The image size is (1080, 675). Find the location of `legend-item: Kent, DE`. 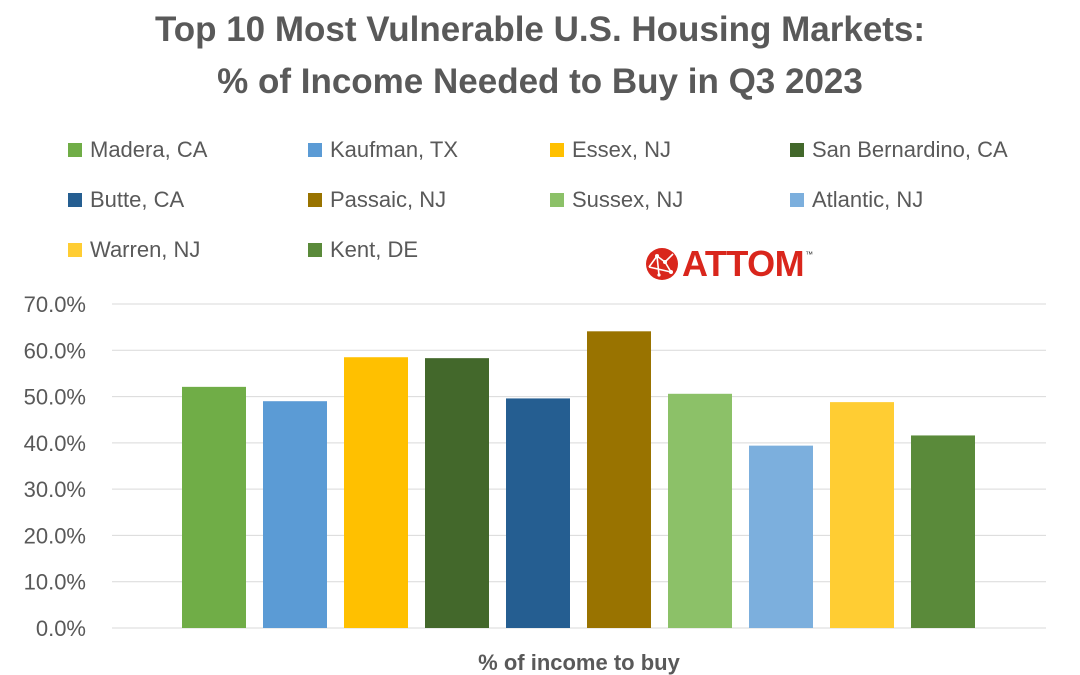

legend-item: Kent, DE is located at coordinates (363, 250).